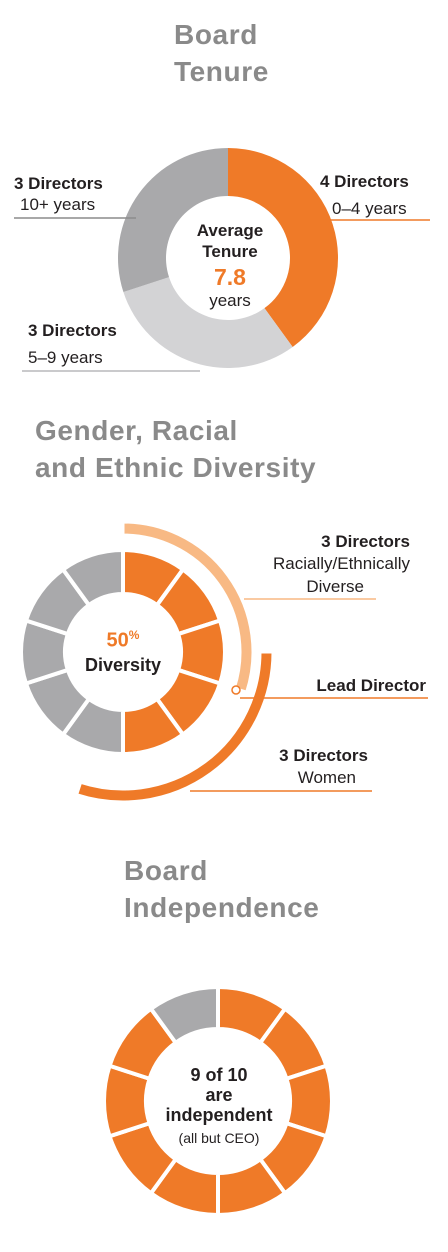 This screenshot has width=448, height=1252. Describe the element at coordinates (123, 665) in the screenshot. I see `diversity-center-label: Diversity` at that location.